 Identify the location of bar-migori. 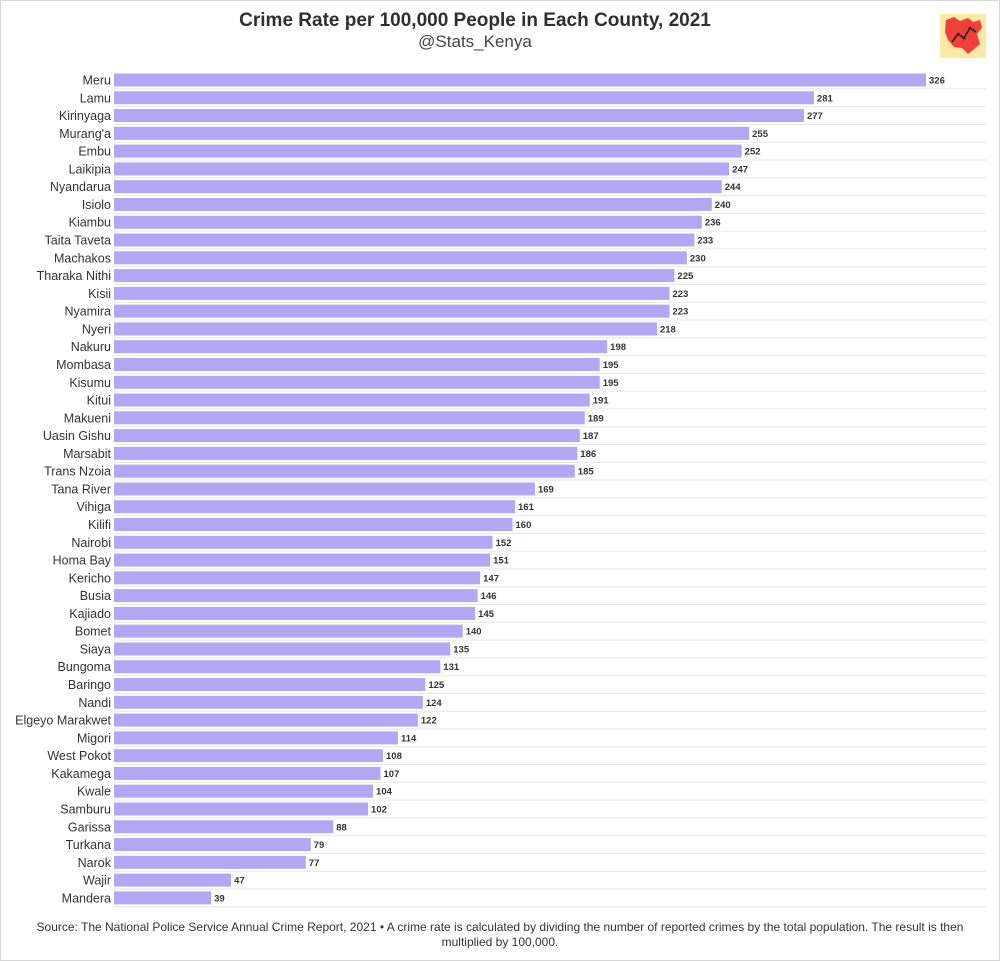
(256, 738).